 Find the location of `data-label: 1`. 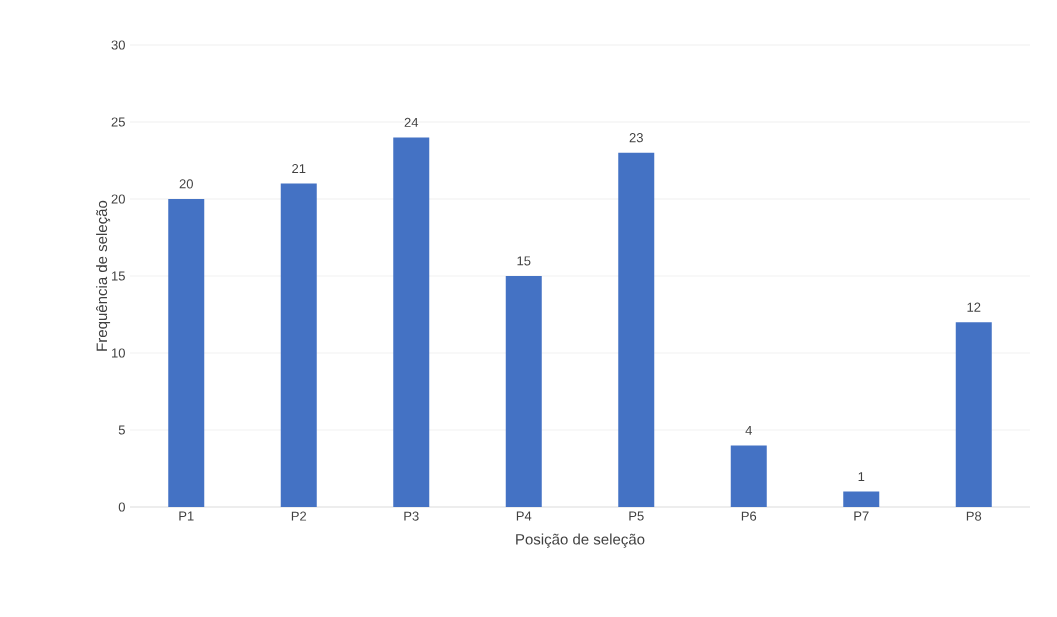

data-label: 1 is located at coordinates (861, 477).